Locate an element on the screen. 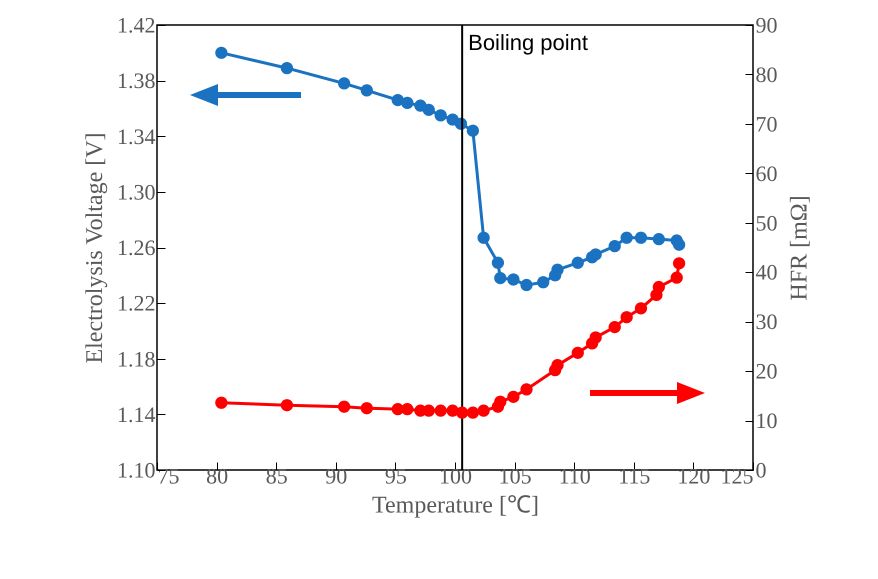 This screenshot has width=878, height=579. y-tick-label: 1.42 is located at coordinates (136, 25).